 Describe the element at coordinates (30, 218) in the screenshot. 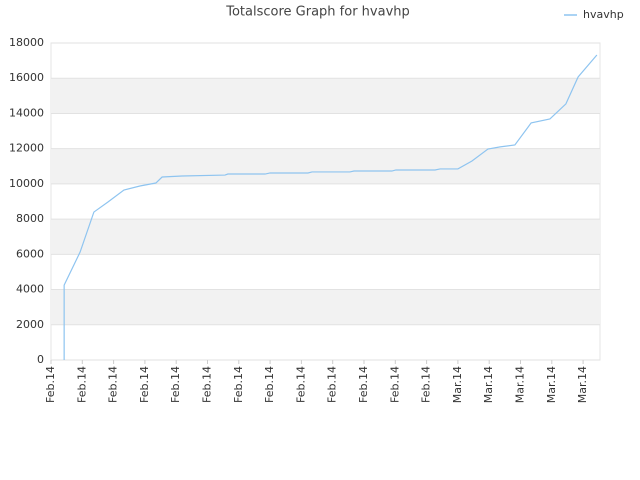

I see `y-tick-label: 8000` at that location.